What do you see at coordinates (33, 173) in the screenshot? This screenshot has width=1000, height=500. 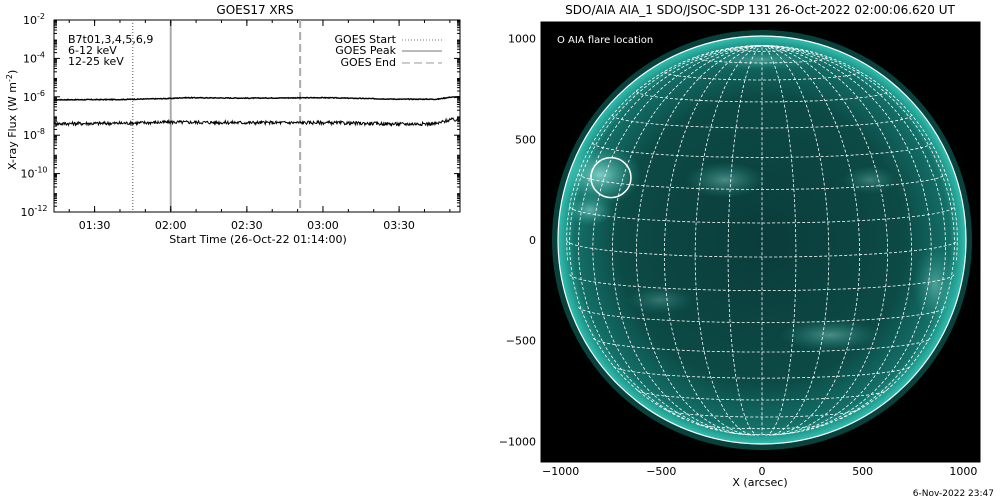 I see `goes-y-tick-label: 10⁻¹⁰` at bounding box center [33, 173].